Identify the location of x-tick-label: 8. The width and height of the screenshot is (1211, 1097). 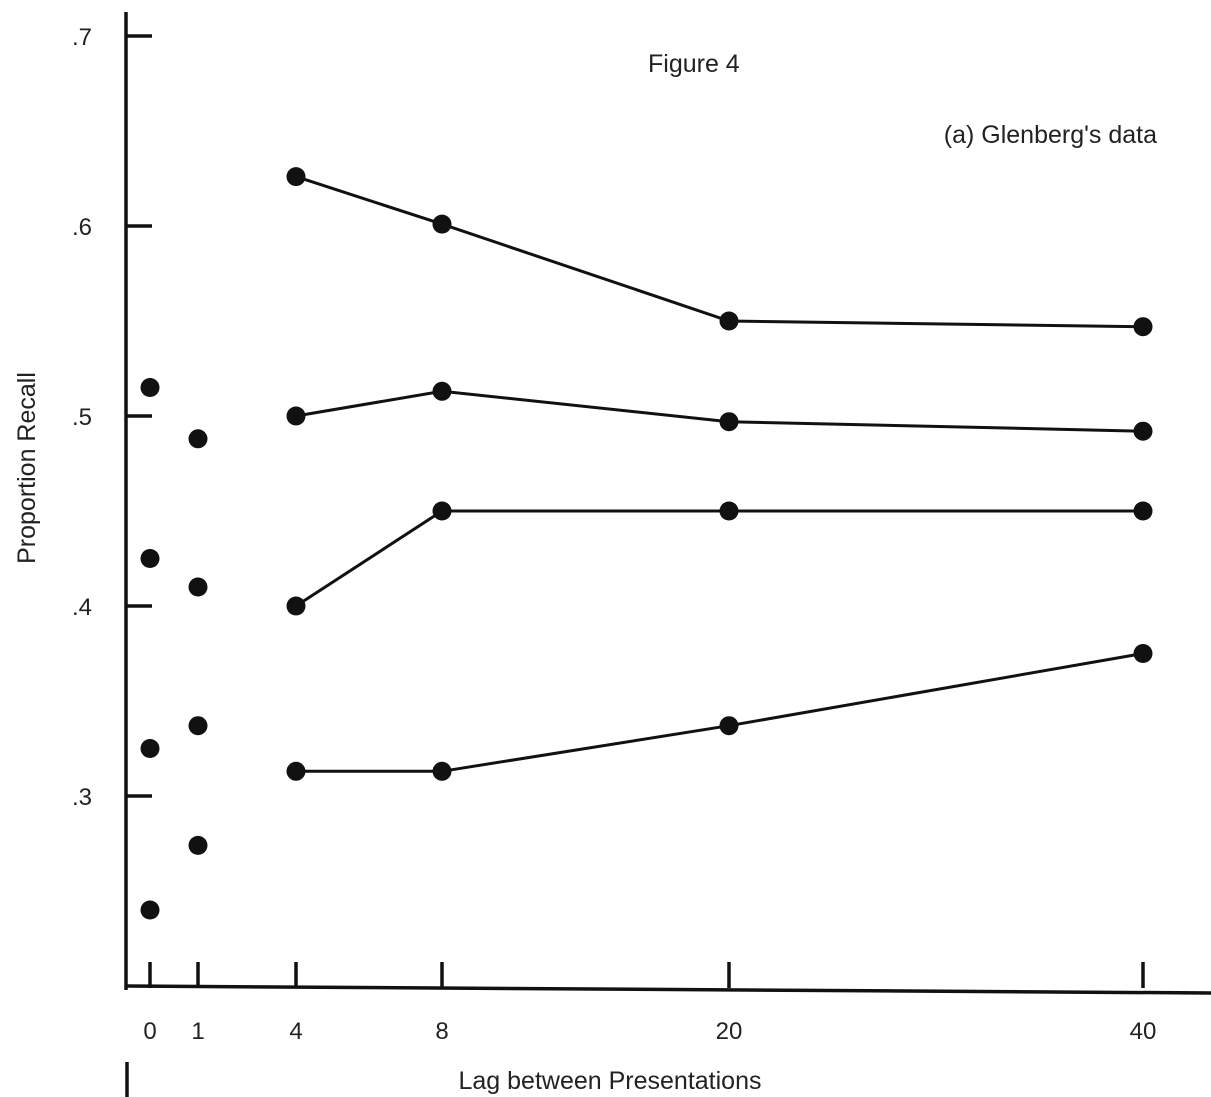
(441, 1031).